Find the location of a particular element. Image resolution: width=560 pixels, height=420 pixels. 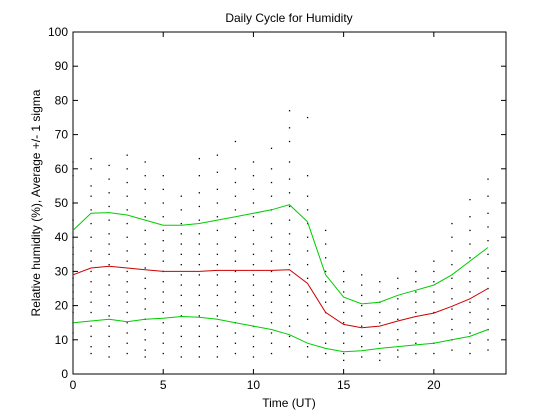

x-tick-label: 10 is located at coordinates (254, 385).